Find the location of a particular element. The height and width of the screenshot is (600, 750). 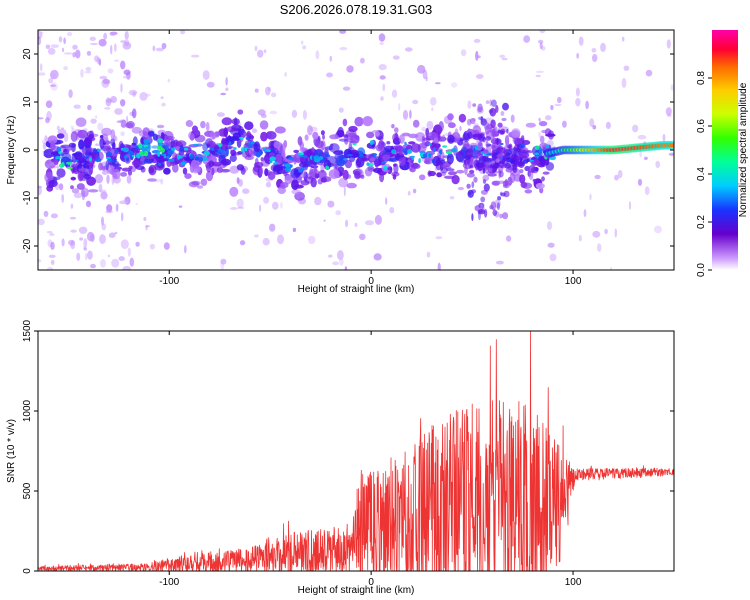

chart-title: S206.2026.078.19.31.G03 is located at coordinates (356, 9).